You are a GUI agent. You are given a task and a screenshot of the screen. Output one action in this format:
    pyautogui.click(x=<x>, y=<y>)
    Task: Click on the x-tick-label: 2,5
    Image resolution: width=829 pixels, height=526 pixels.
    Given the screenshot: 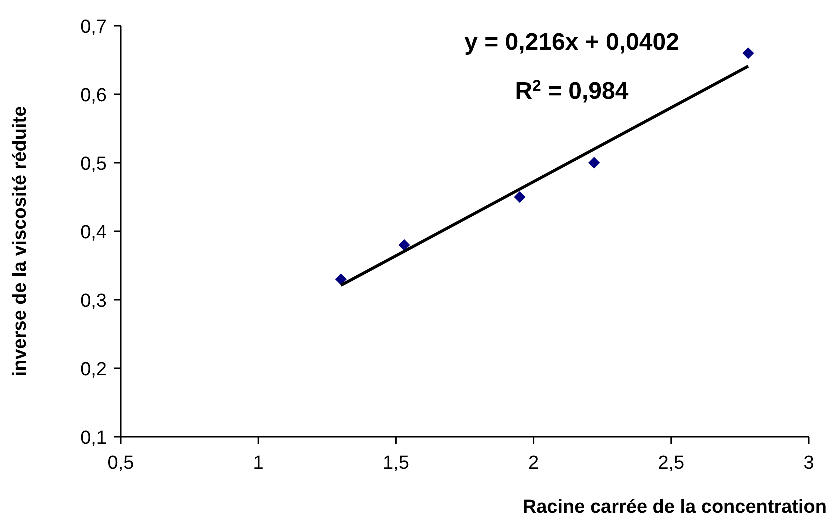 What is the action you would take?
    pyautogui.click(x=671, y=463)
    